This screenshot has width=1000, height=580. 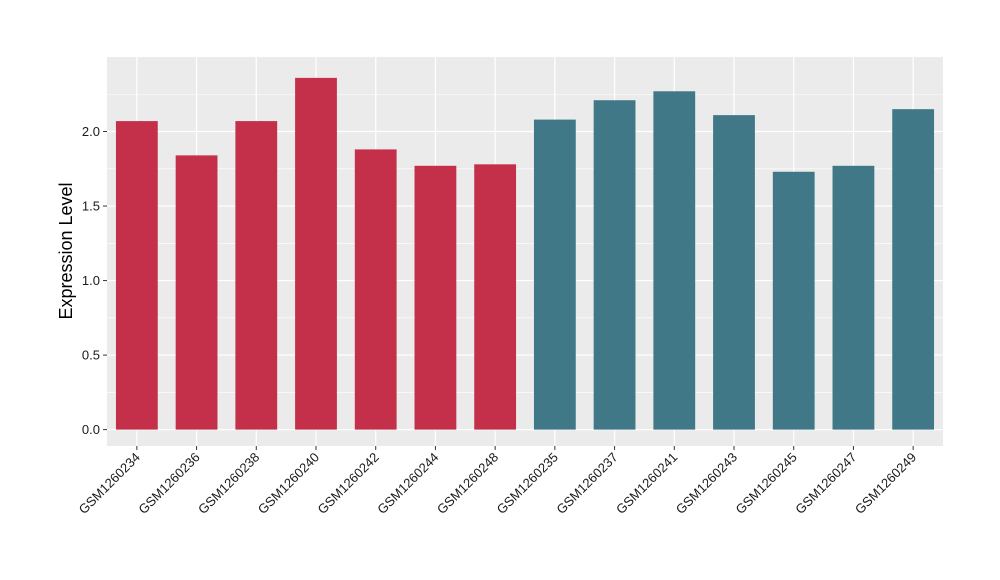 I want to click on x-tick-label: GSM1260241, so click(x=646, y=483).